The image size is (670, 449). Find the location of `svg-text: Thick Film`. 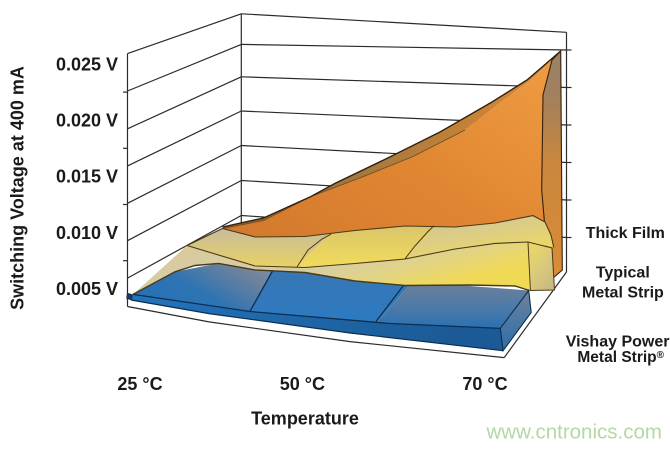

svg-text: Thick Film is located at coordinates (625, 233).